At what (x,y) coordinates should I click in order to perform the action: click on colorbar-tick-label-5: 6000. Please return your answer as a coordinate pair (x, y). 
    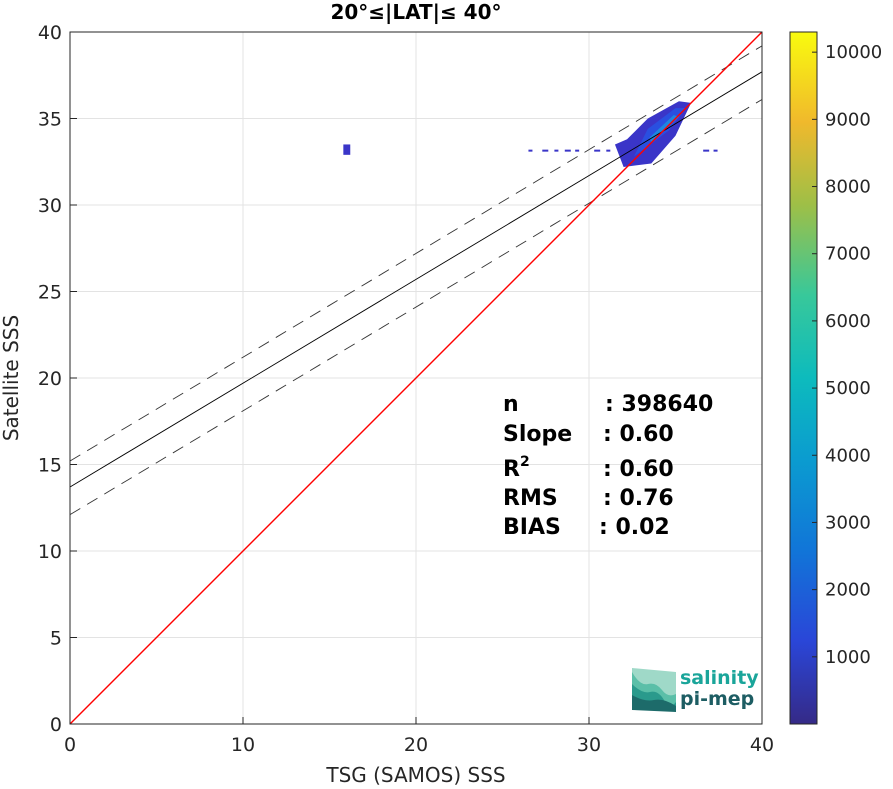
    Looking at the image, I should click on (848, 321).